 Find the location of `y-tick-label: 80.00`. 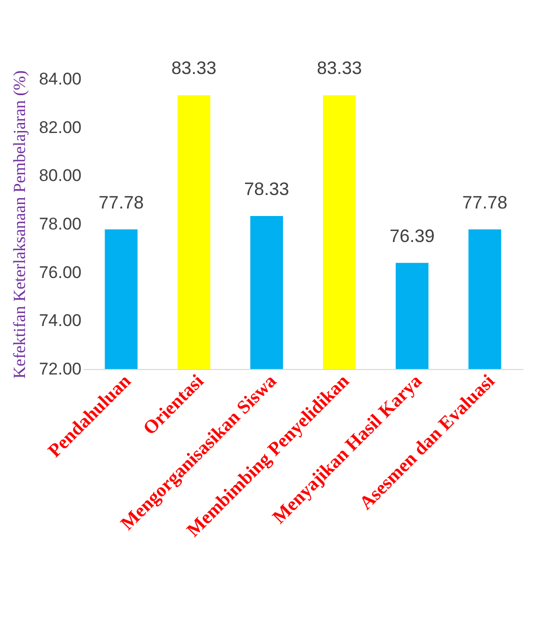

y-tick-label: 80.00 is located at coordinates (60, 176).